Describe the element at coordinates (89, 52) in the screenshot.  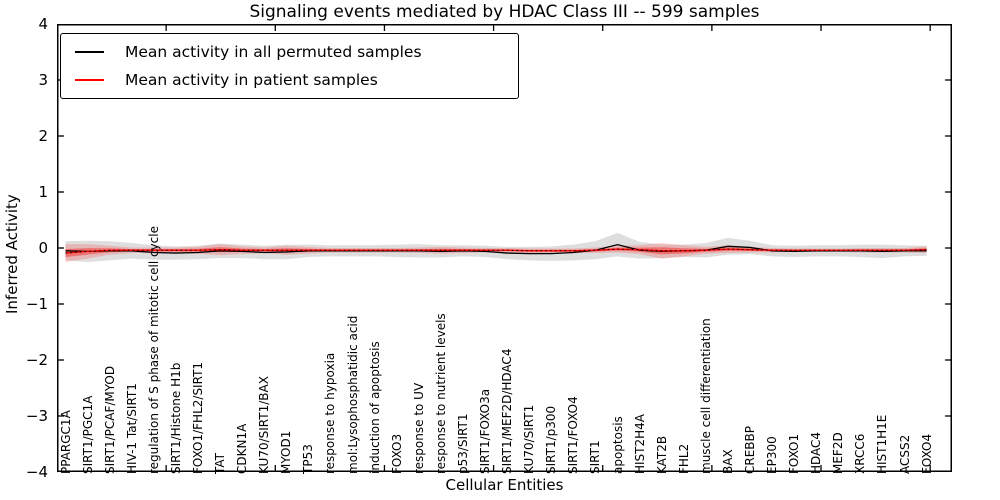
I see `legend-line-sample-black` at that location.